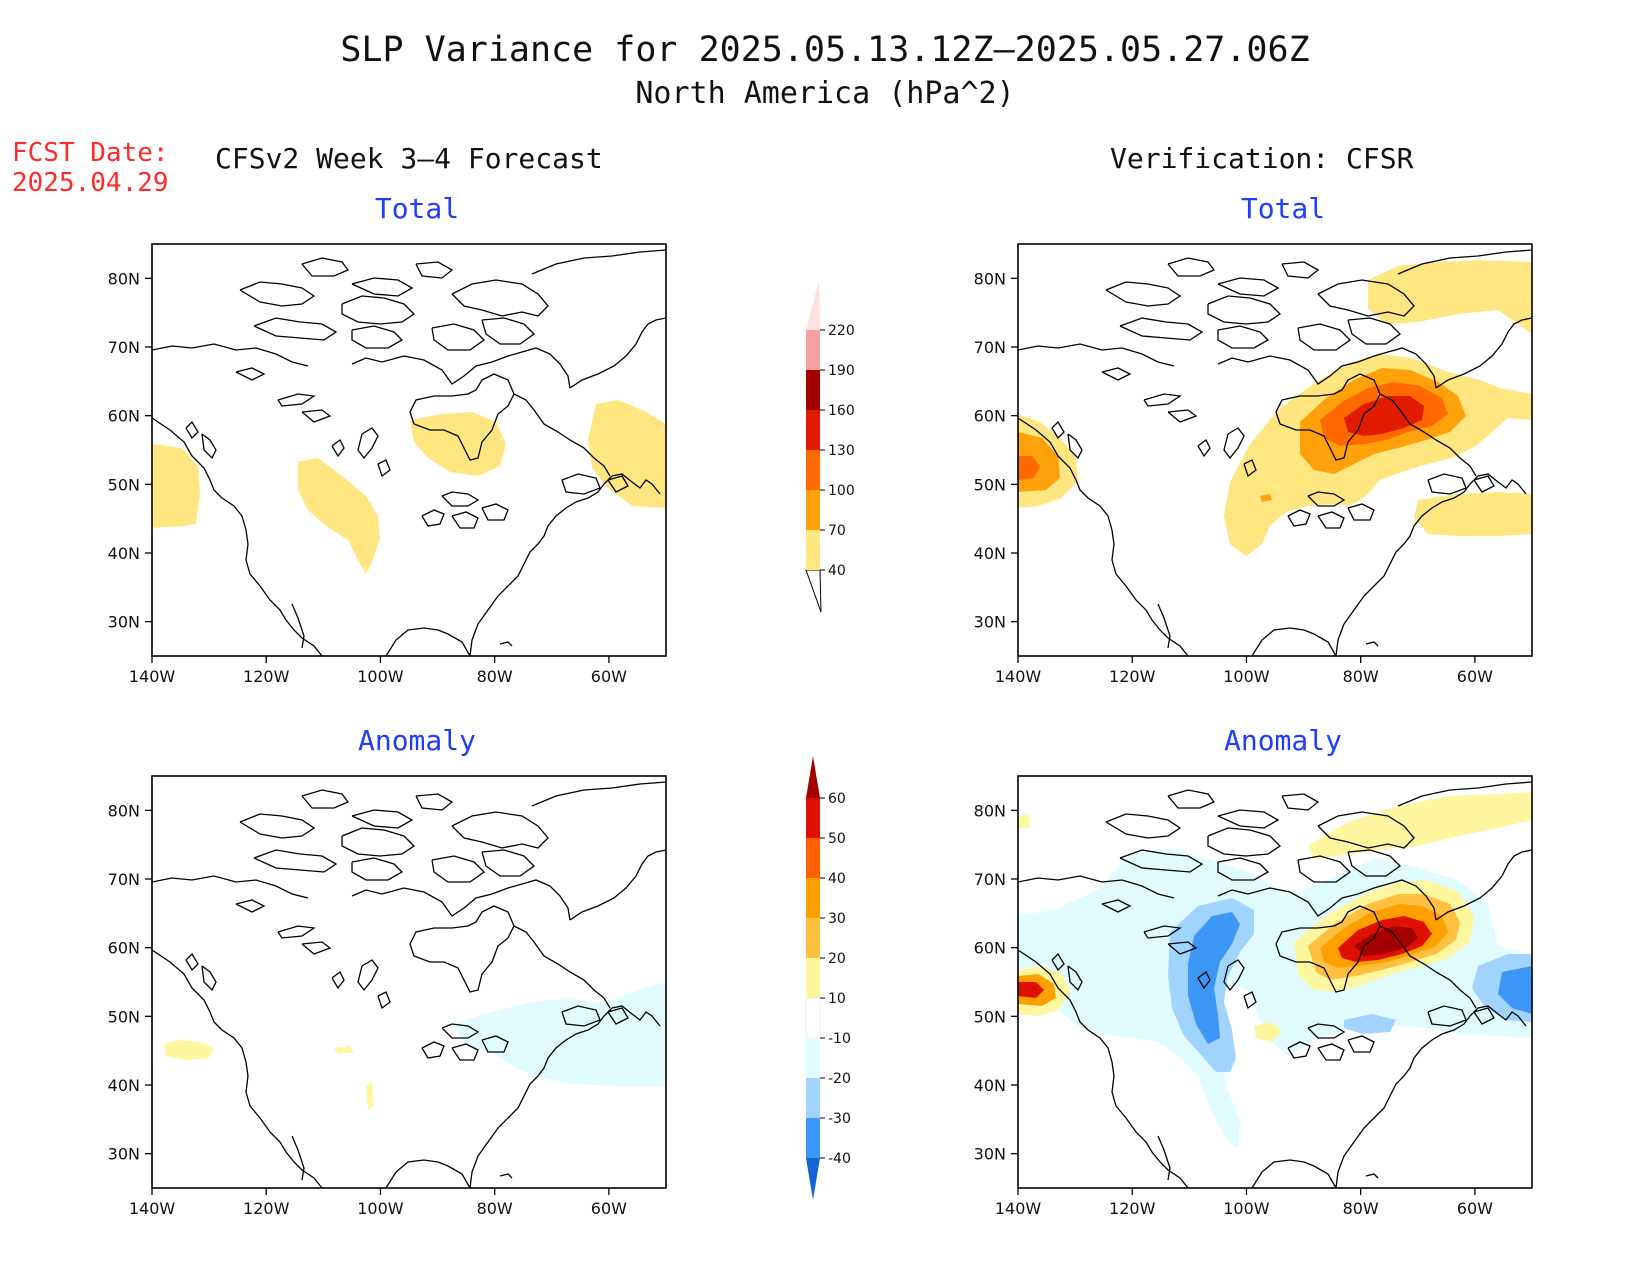 The width and height of the screenshot is (1650, 1275). I want to click on forecast-total-axis: 140W 120W 100W 80W 60W 30N 40N 50N 60N 70N 80N, so click(367, 477).